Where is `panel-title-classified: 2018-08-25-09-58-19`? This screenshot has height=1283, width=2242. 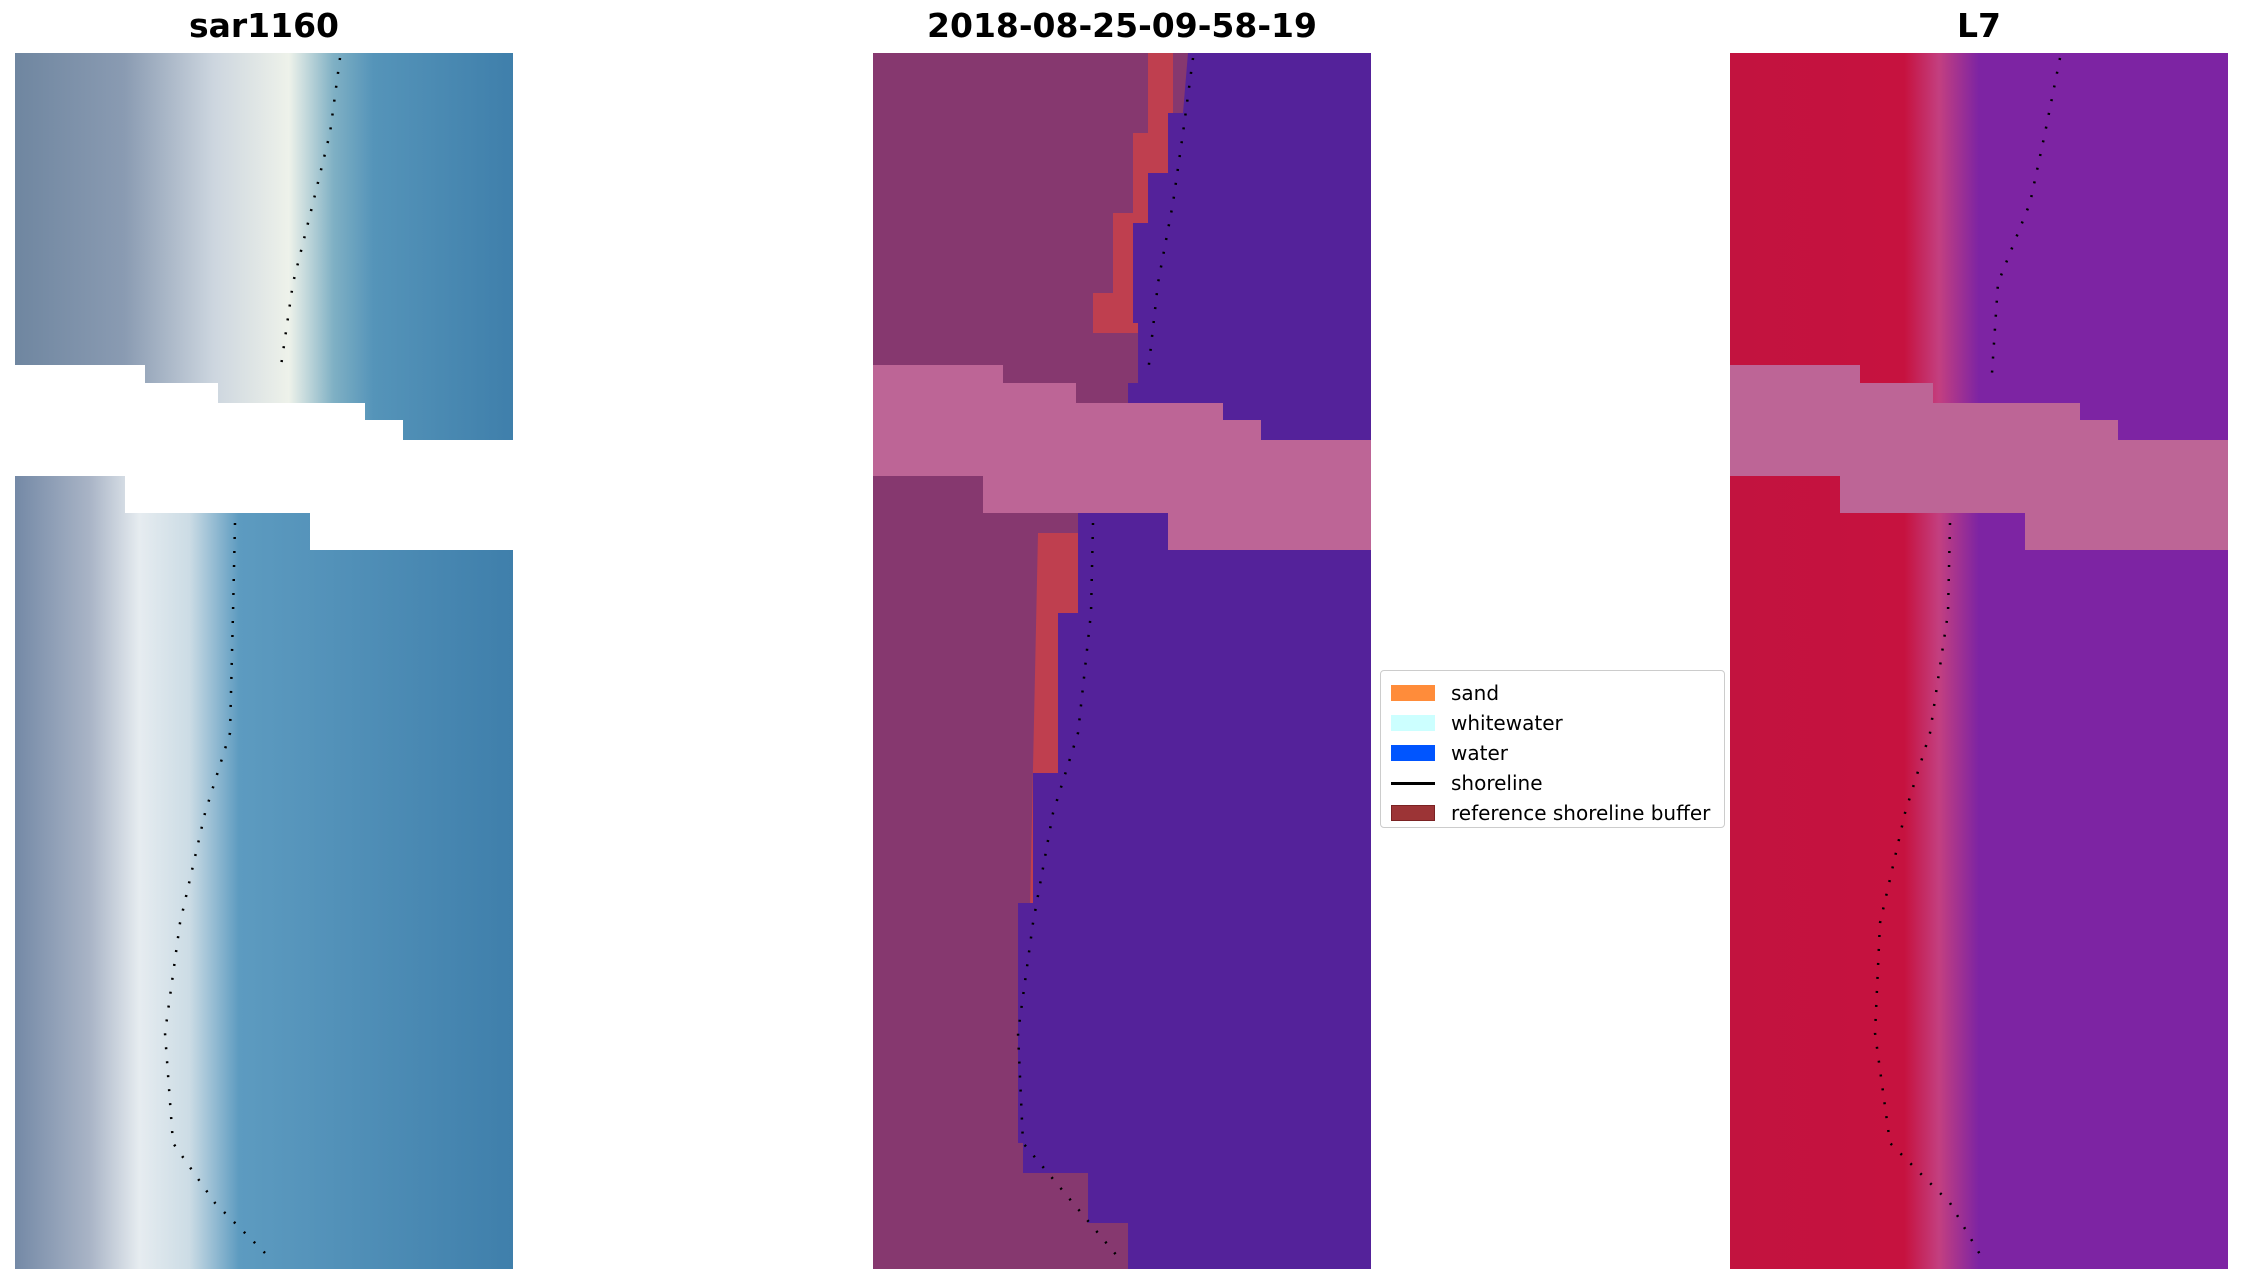
panel-title-classified: 2018-08-25-09-58-19 is located at coordinates (1122, 25).